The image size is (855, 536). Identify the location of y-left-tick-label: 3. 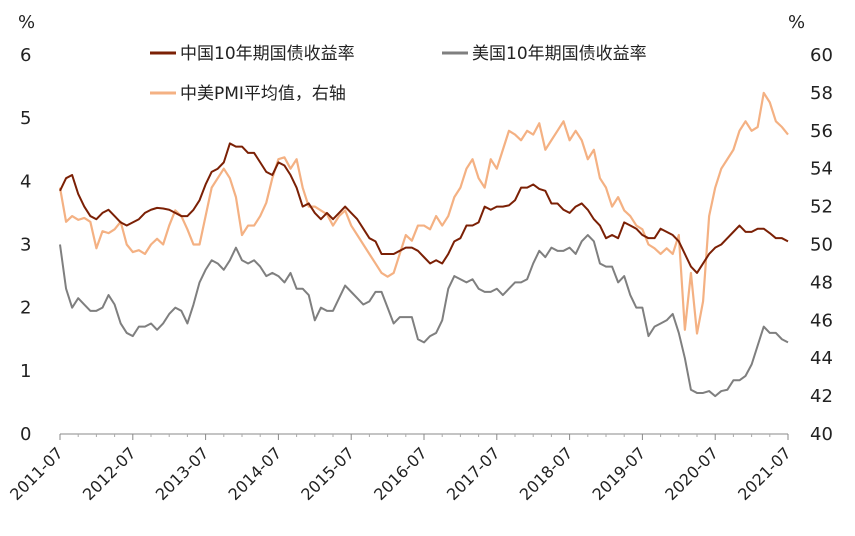
(25, 245).